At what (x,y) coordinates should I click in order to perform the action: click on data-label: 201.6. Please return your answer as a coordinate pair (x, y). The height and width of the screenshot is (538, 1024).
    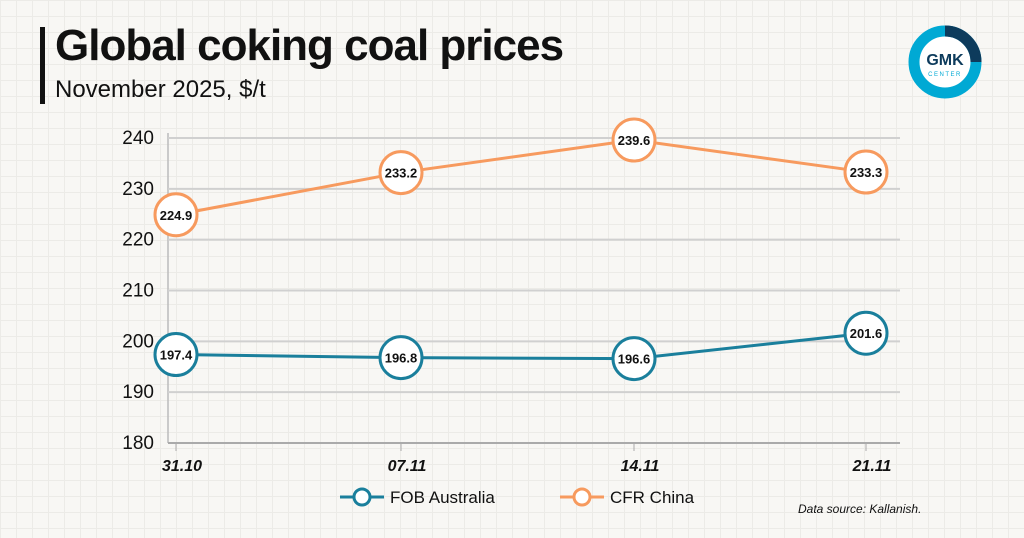
    Looking at the image, I should click on (866, 333).